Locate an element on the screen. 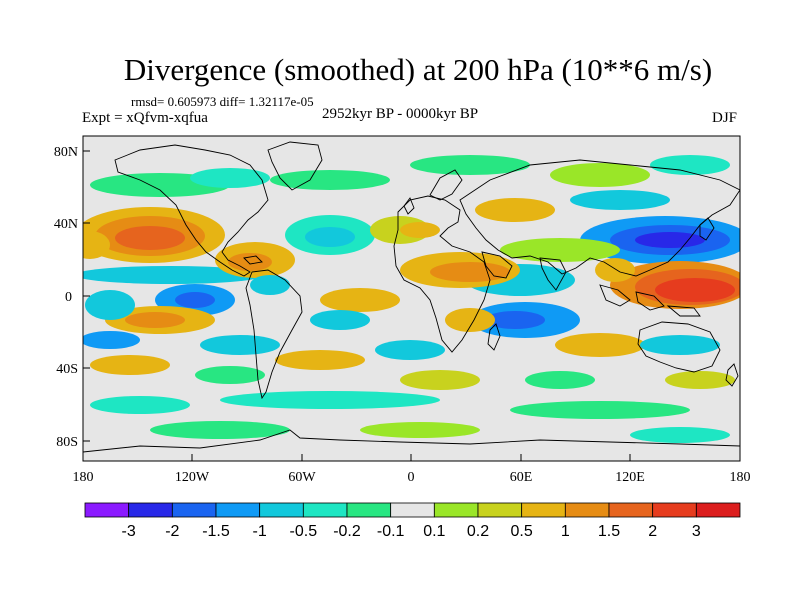 The image size is (800, 600). experiment-label: Expt = xQfvm-xqfua is located at coordinates (145, 118).